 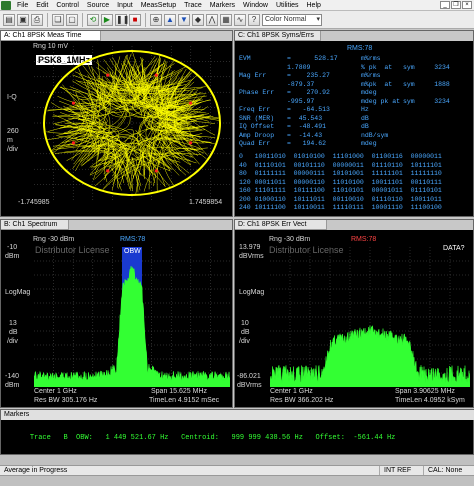 What do you see at coordinates (364, 239) in the screenshot?
I see `pane-d-rms: RMS:78` at bounding box center [364, 239].